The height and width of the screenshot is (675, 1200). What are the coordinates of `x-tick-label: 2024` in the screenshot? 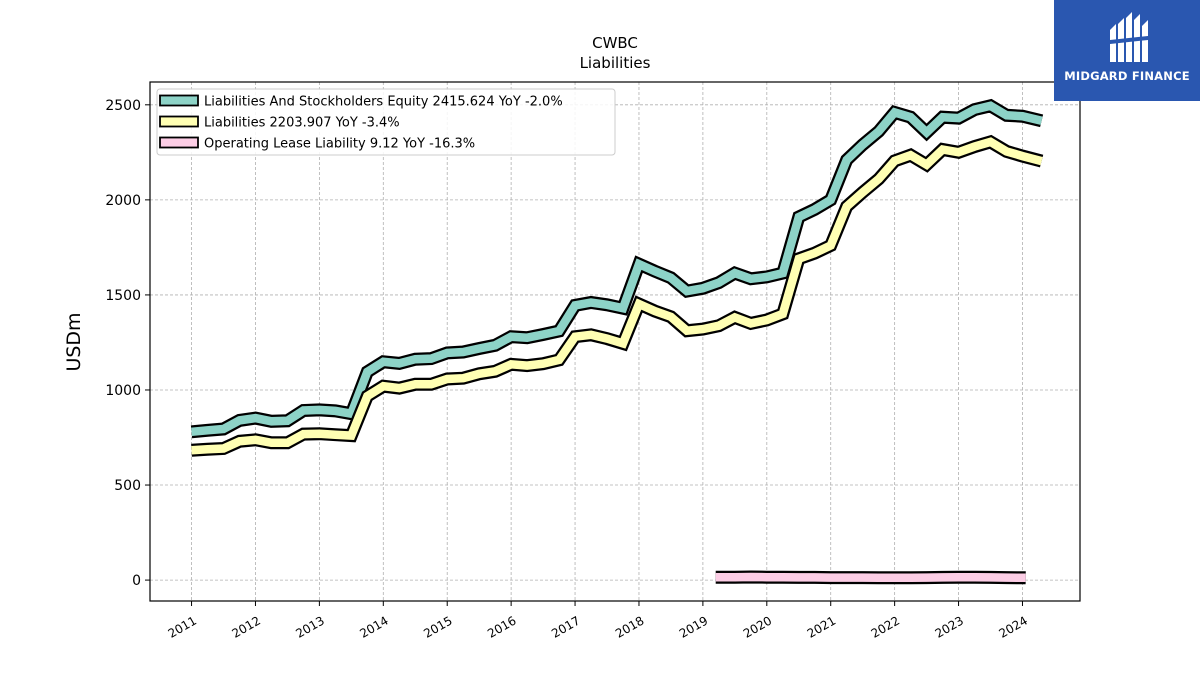 It's located at (1013, 626).